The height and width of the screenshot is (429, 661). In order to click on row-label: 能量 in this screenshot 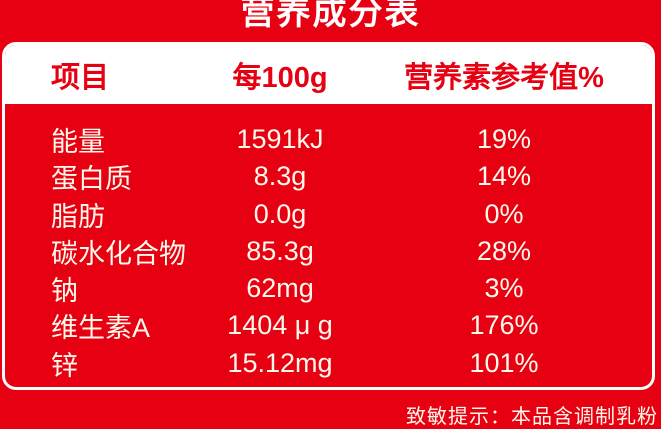, I will do `click(78, 142)`.